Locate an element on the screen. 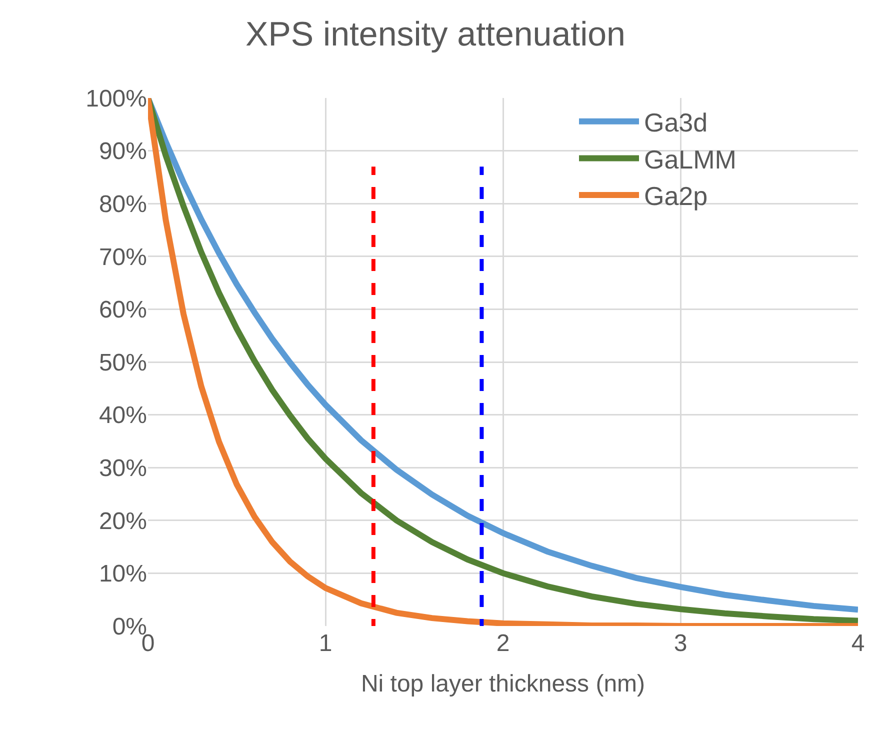 Image resolution: width=871 pixels, height=746 pixels. y-tick-label: 40% is located at coordinates (122, 416).